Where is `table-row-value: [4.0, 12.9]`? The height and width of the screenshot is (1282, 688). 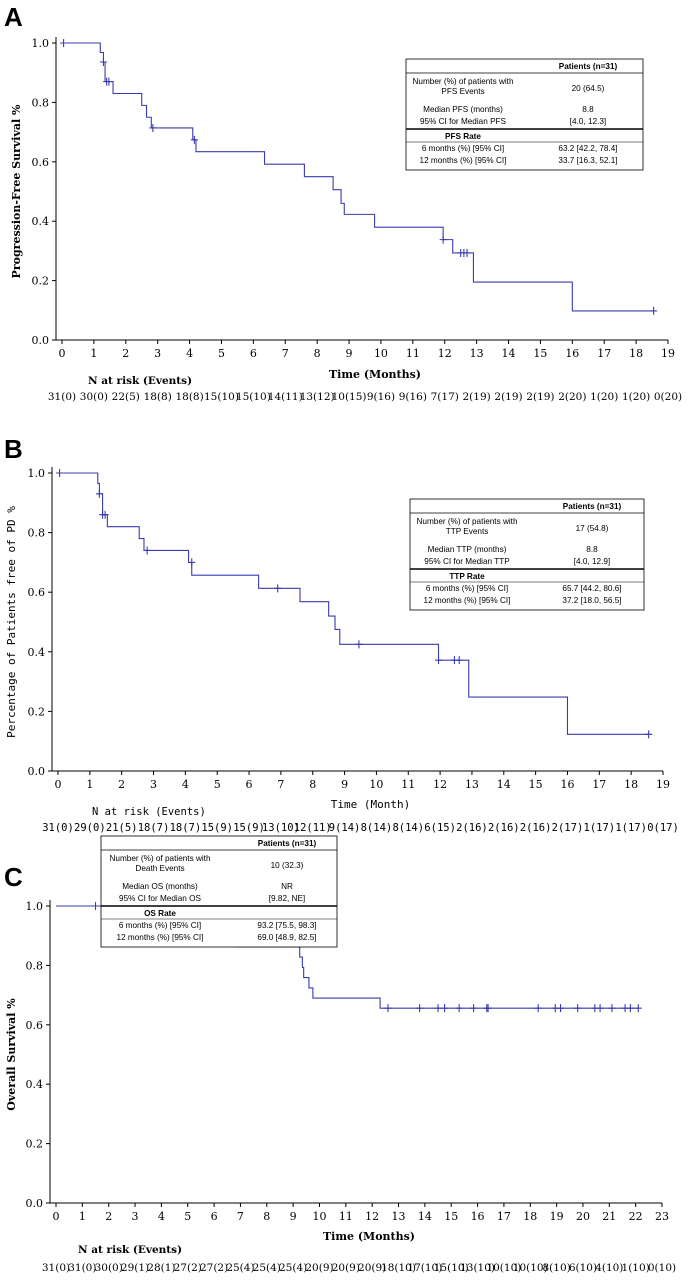
table-row-value: [4.0, 12.9] is located at coordinates (592, 561).